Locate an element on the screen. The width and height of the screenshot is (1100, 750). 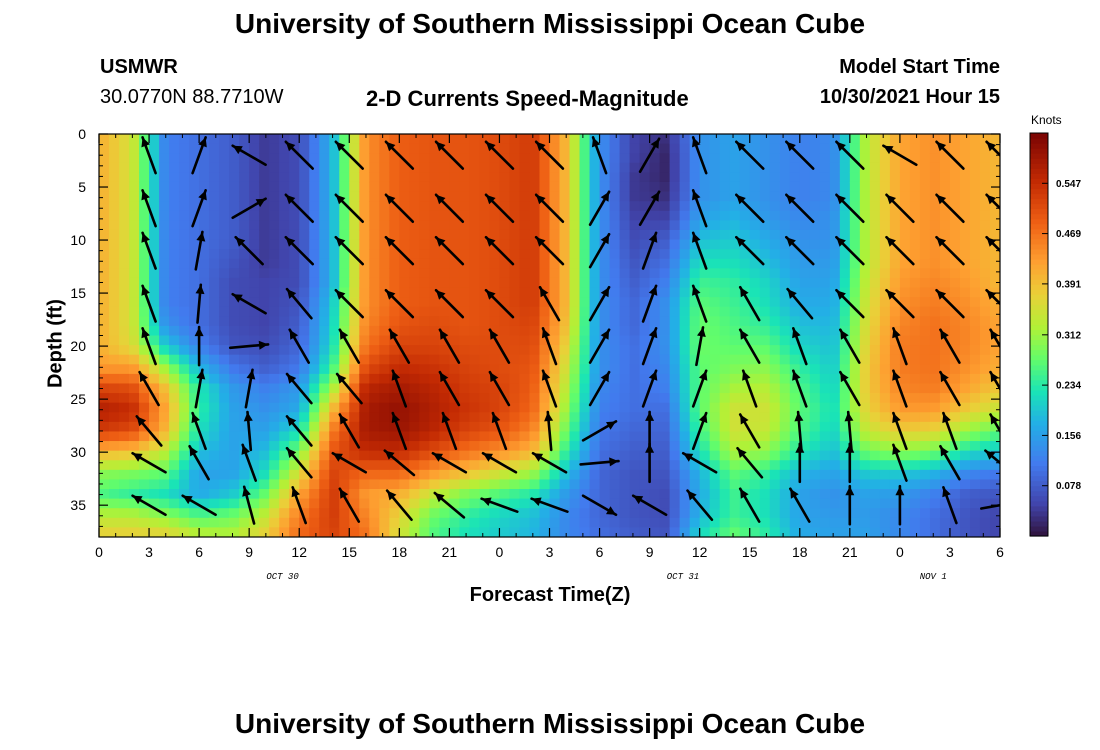
chart-title: 2-D Currents Speed-Magnitude is located at coordinates (527, 98).